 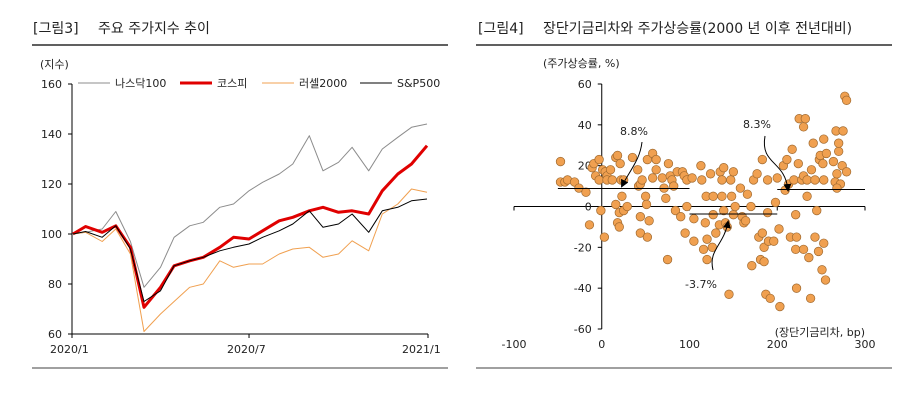 What do you see at coordinates (56, 29) in the screenshot?
I see `left-figure-tag: [그림3]` at bounding box center [56, 29].